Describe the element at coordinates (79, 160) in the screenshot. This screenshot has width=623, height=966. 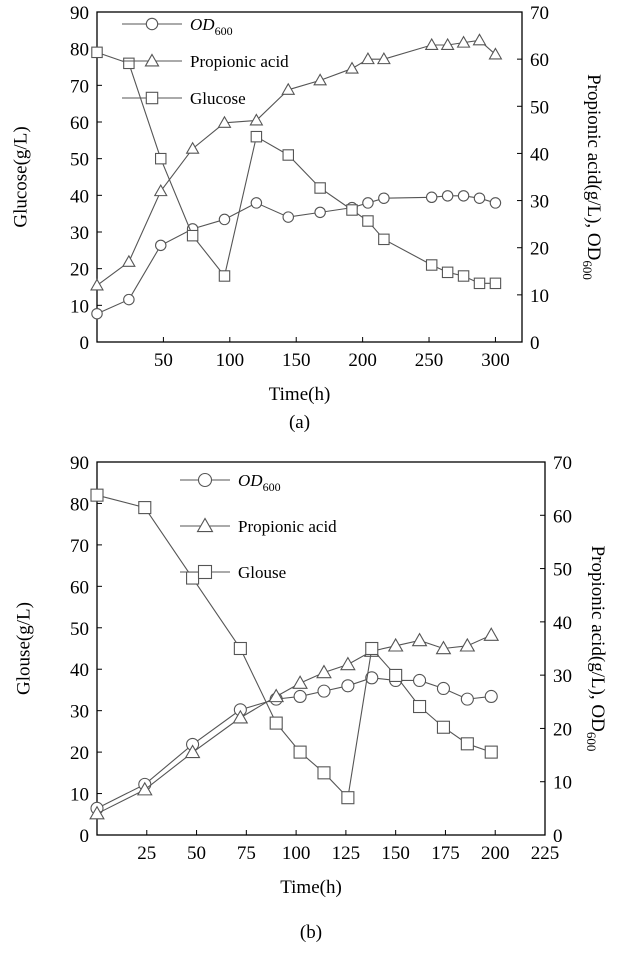
I see `y-left-tick-label: 50` at that location.